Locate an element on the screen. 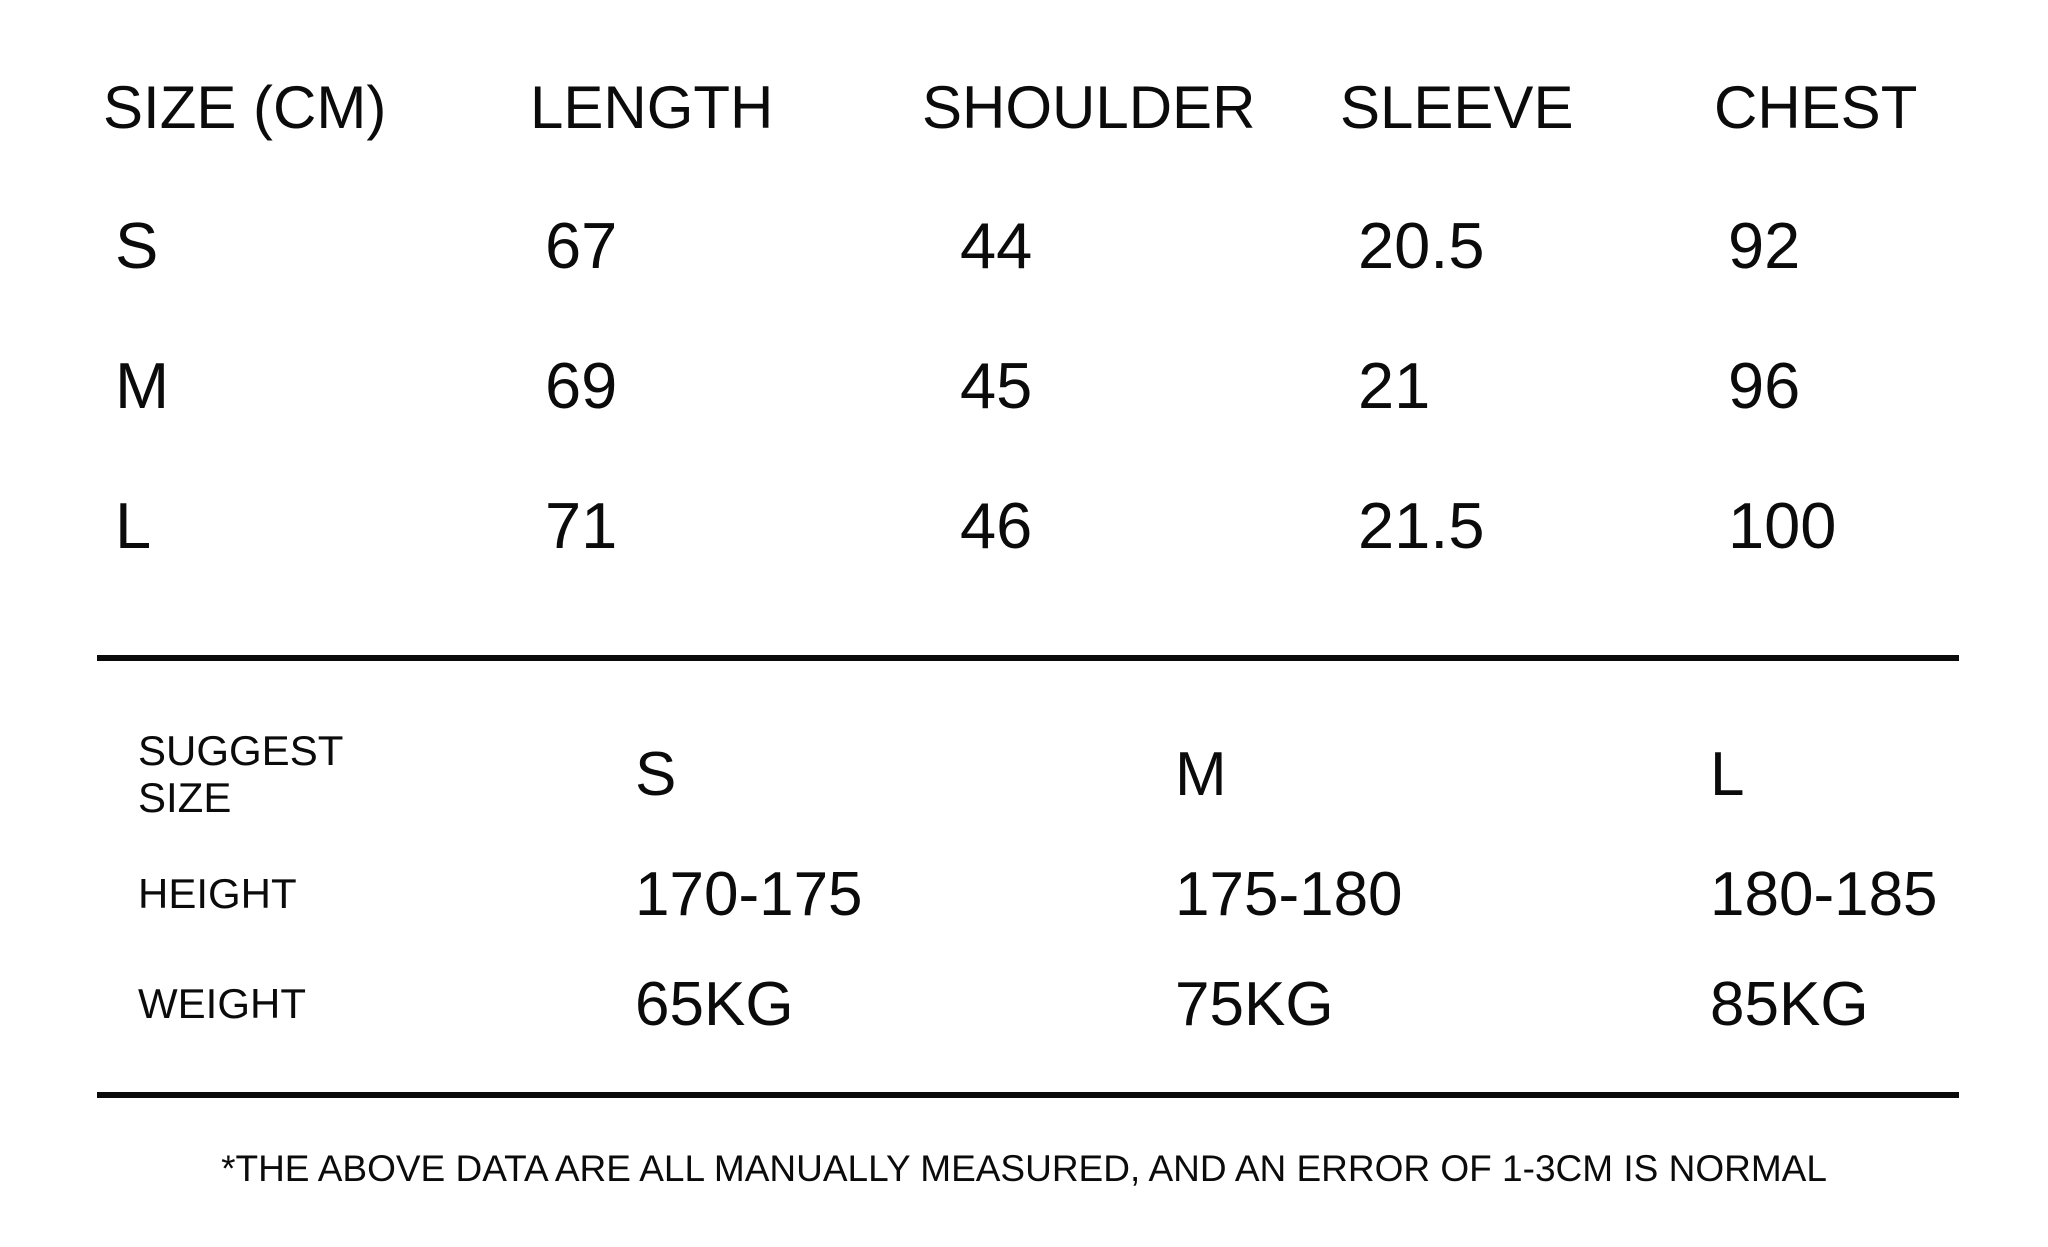  row-s-chest-value: 92 is located at coordinates (1764, 245).